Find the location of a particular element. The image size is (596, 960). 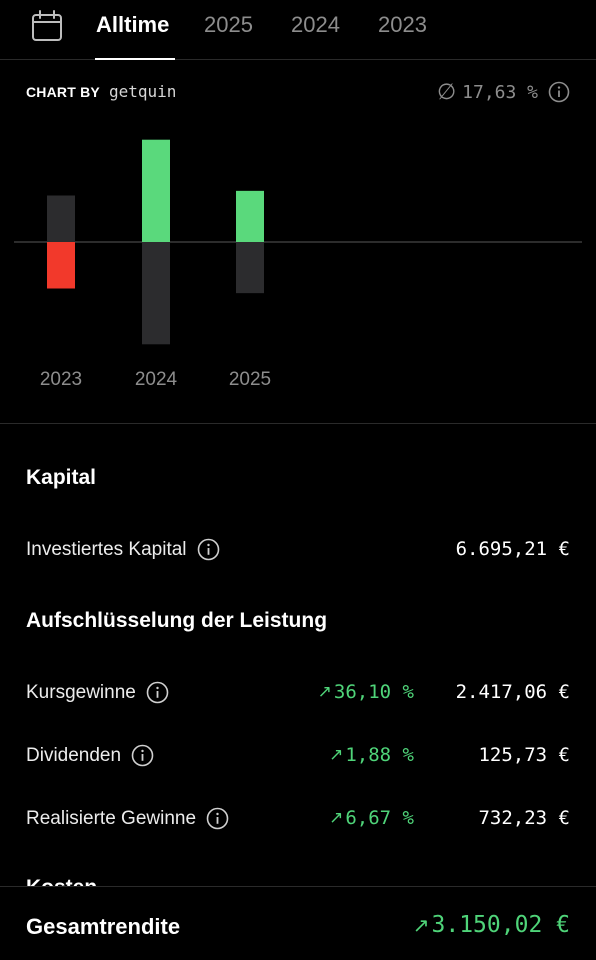

period-tab-bar: Alltime 2025 2024 2023 is located at coordinates (298, 30).